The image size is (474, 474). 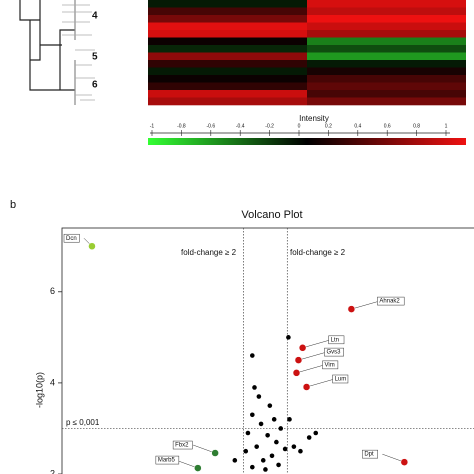 What do you see at coordinates (52, 471) in the screenshot?
I see `y-tick-label: 2` at bounding box center [52, 471].